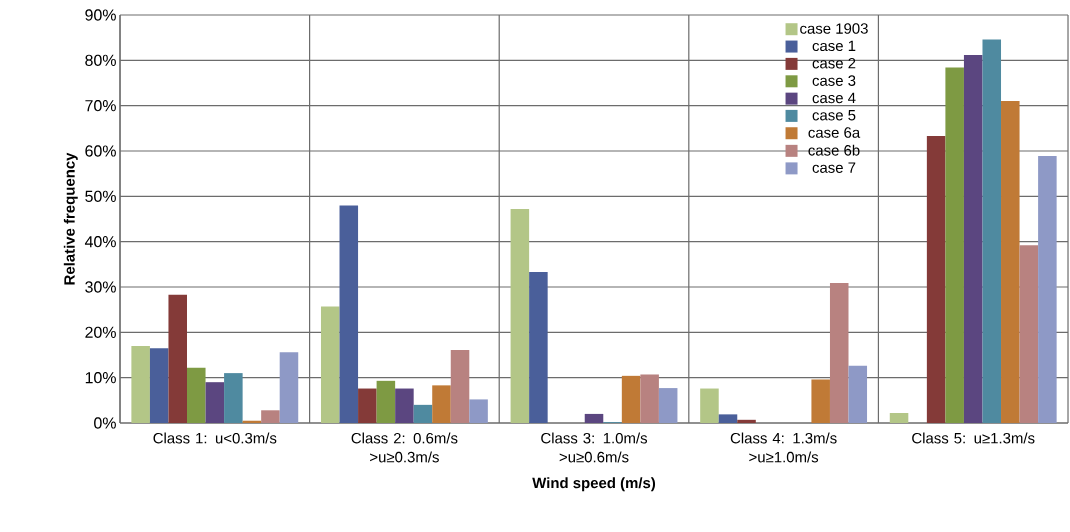 The width and height of the screenshot is (1070, 532). I want to click on y-tick-label: 70%, so click(100, 106).